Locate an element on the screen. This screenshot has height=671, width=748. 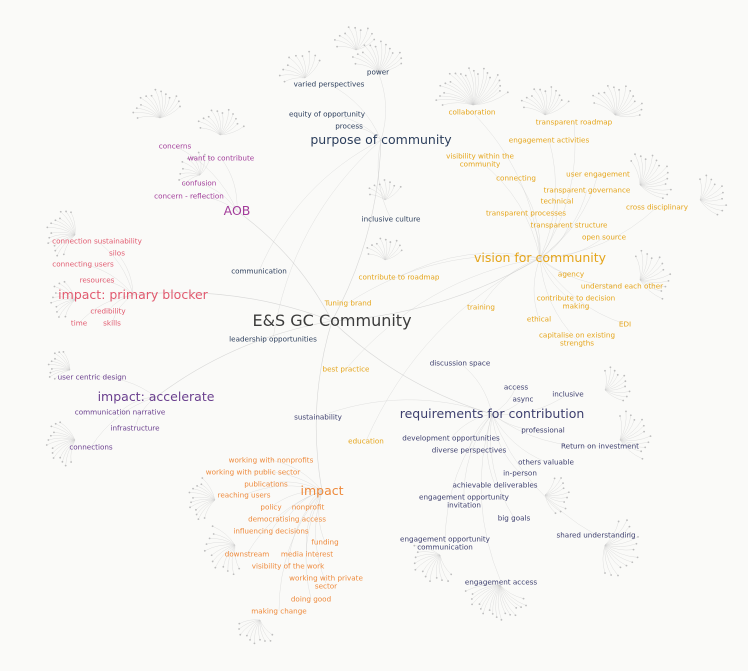
node-discussion-space: discussion space is located at coordinates (460, 363).